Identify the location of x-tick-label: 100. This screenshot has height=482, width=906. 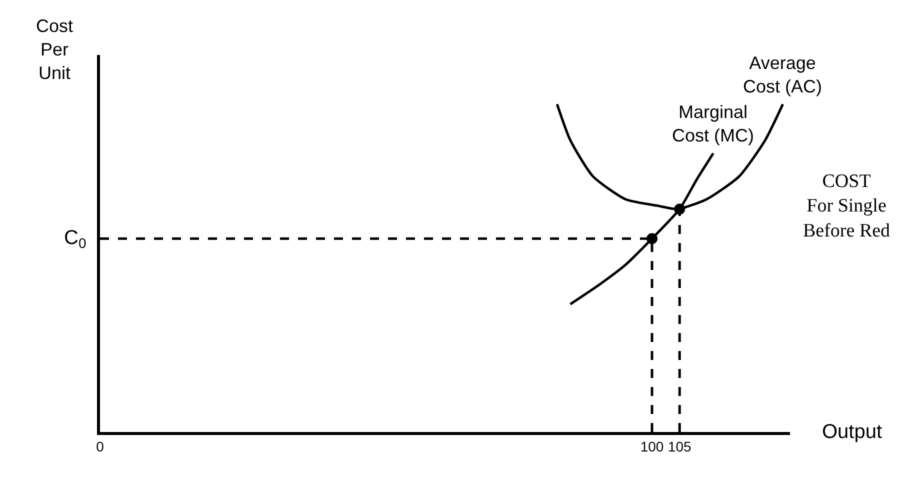
(652, 446).